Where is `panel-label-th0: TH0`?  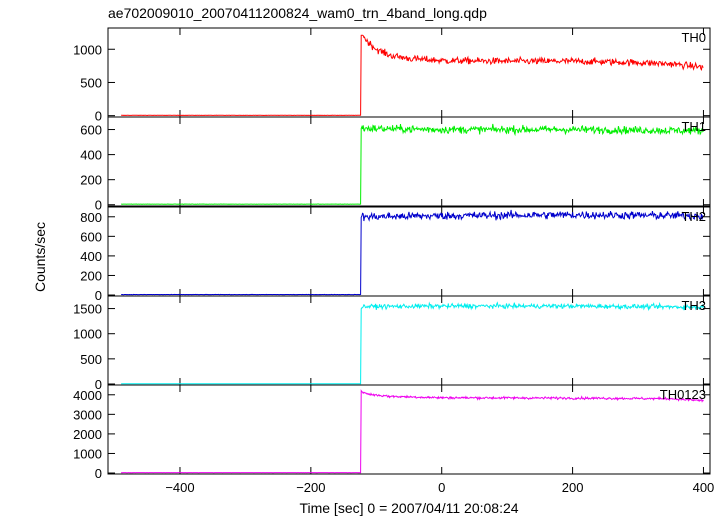 panel-label-th0: TH0 is located at coordinates (693, 37).